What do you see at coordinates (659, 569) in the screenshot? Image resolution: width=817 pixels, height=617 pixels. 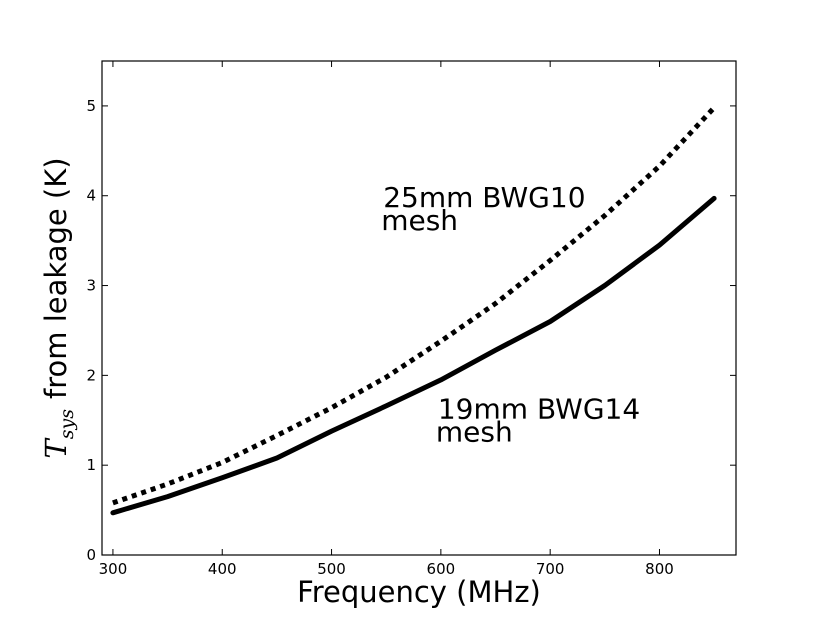 I see `x-tick-label: 800` at bounding box center [659, 569].